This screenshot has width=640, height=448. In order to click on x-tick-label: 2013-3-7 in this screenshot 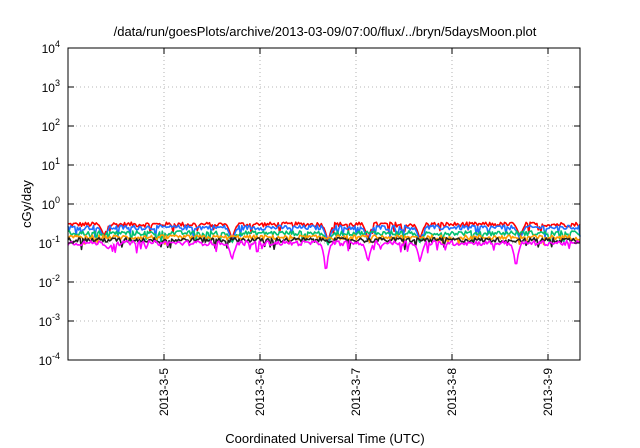, I will do `click(356, 392)`.